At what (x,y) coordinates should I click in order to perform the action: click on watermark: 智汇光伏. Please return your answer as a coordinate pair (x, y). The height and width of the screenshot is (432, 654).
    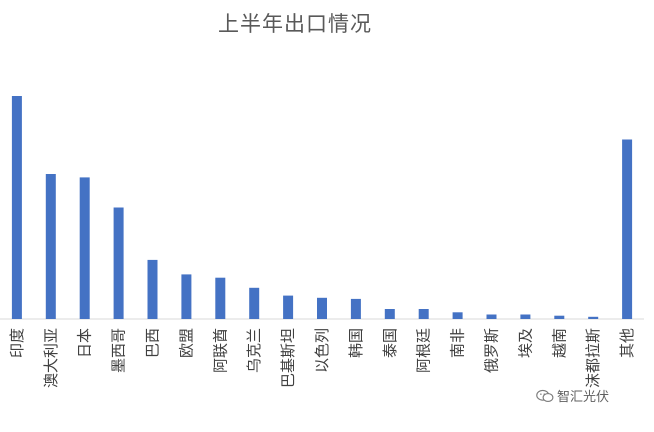
    Looking at the image, I should click on (572, 395).